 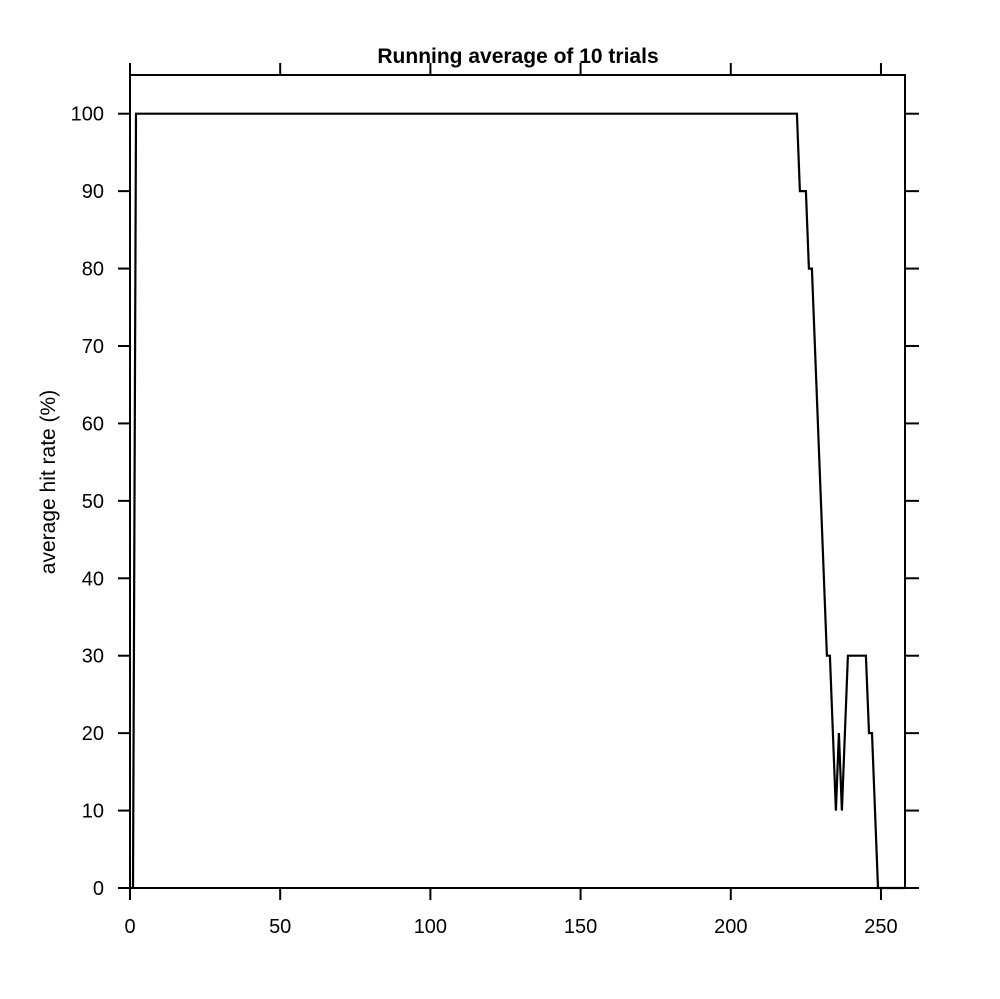 What do you see at coordinates (517, 56) in the screenshot?
I see `chart-title: Running average of 10 trials` at bounding box center [517, 56].